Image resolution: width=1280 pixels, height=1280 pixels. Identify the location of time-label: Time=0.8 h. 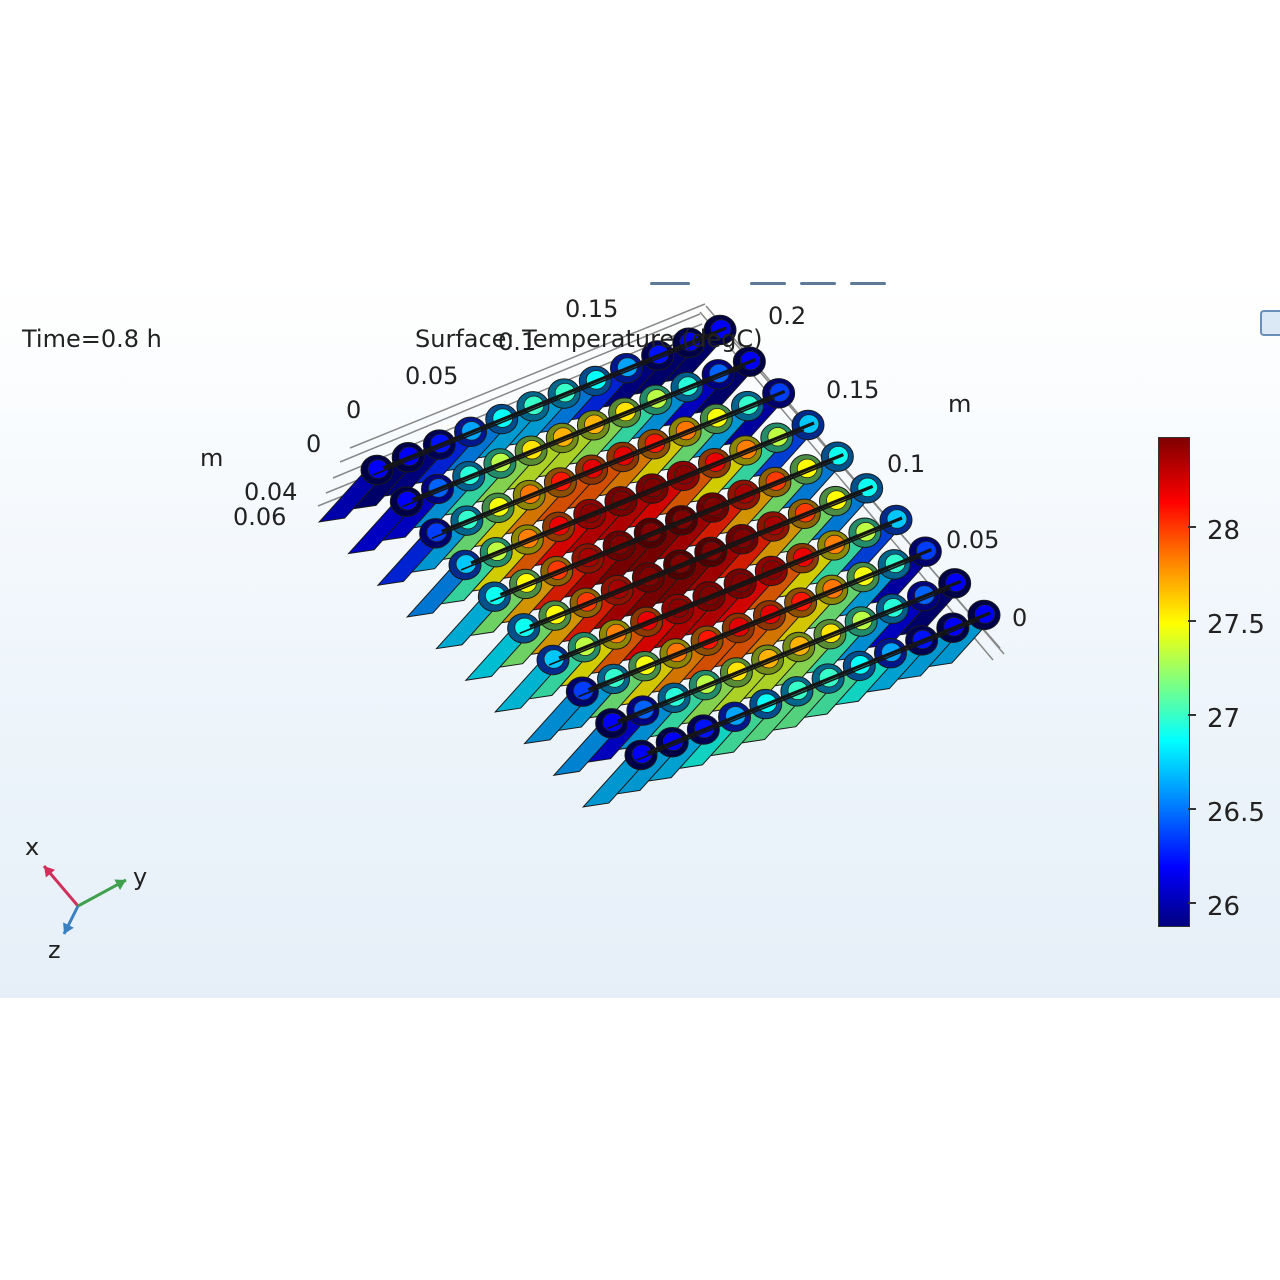
(92, 339).